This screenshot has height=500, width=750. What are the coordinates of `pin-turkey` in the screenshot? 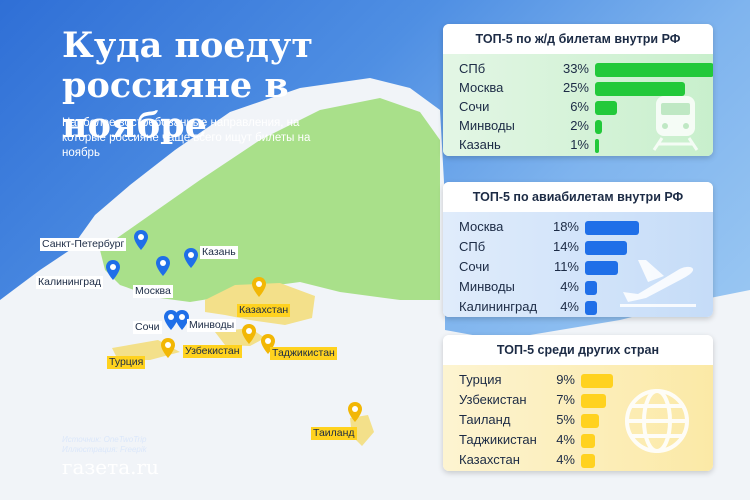 It's located at (168, 348).